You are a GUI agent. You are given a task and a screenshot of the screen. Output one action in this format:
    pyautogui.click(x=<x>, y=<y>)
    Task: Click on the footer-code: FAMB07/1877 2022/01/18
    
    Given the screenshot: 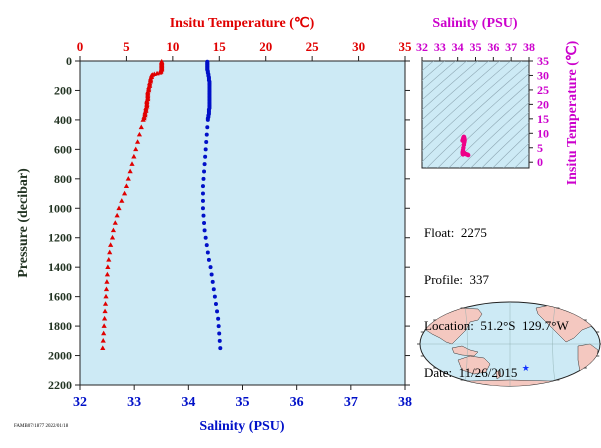 What is the action you would take?
    pyautogui.click(x=41, y=426)
    